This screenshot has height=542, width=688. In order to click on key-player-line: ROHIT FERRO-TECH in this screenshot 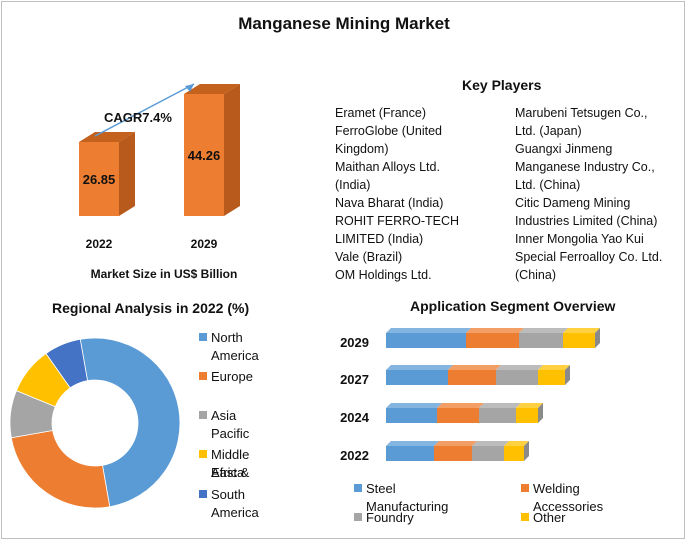, I will do `click(397, 221)`.